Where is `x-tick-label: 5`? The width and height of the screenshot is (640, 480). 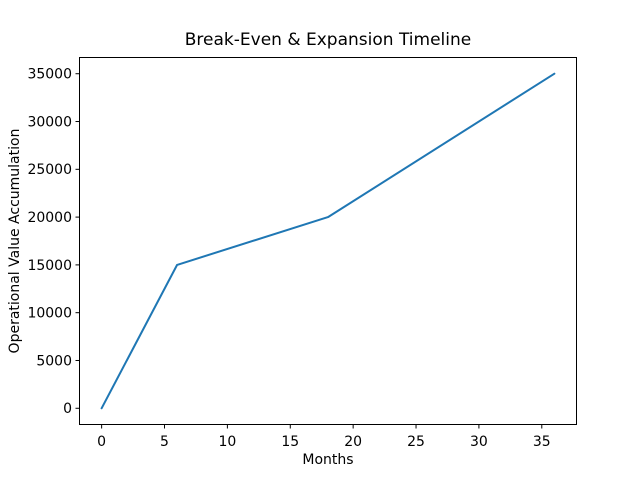 x-tick-label: 5 is located at coordinates (164, 442).